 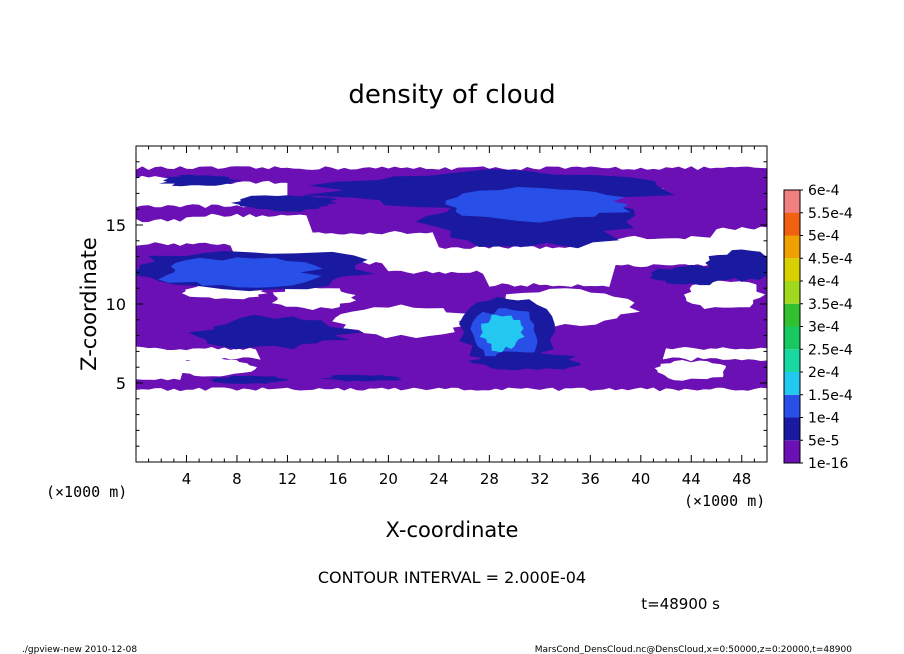 What do you see at coordinates (828, 464) in the screenshot?
I see `colorbar-label: 1e-16` at bounding box center [828, 464].